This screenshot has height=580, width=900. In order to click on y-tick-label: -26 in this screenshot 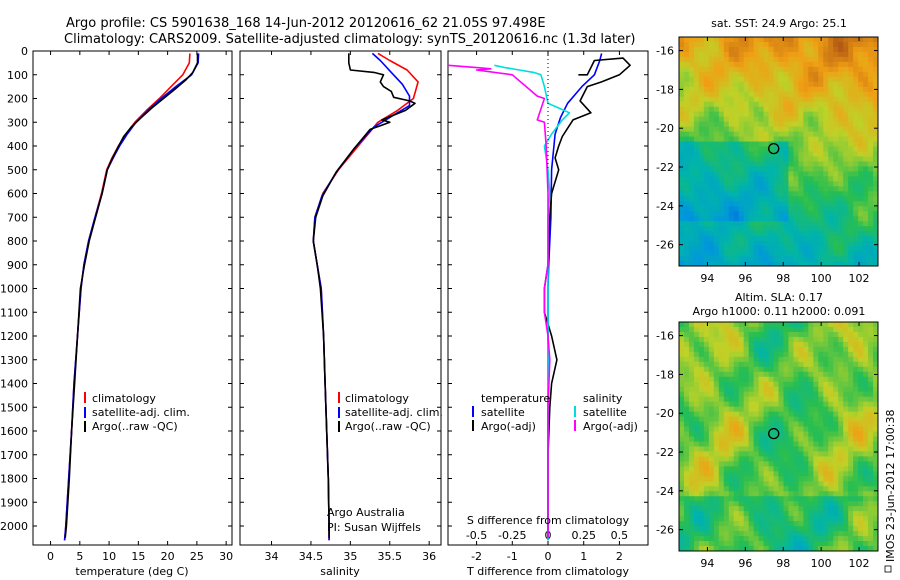, I will do `click(665, 530)`.